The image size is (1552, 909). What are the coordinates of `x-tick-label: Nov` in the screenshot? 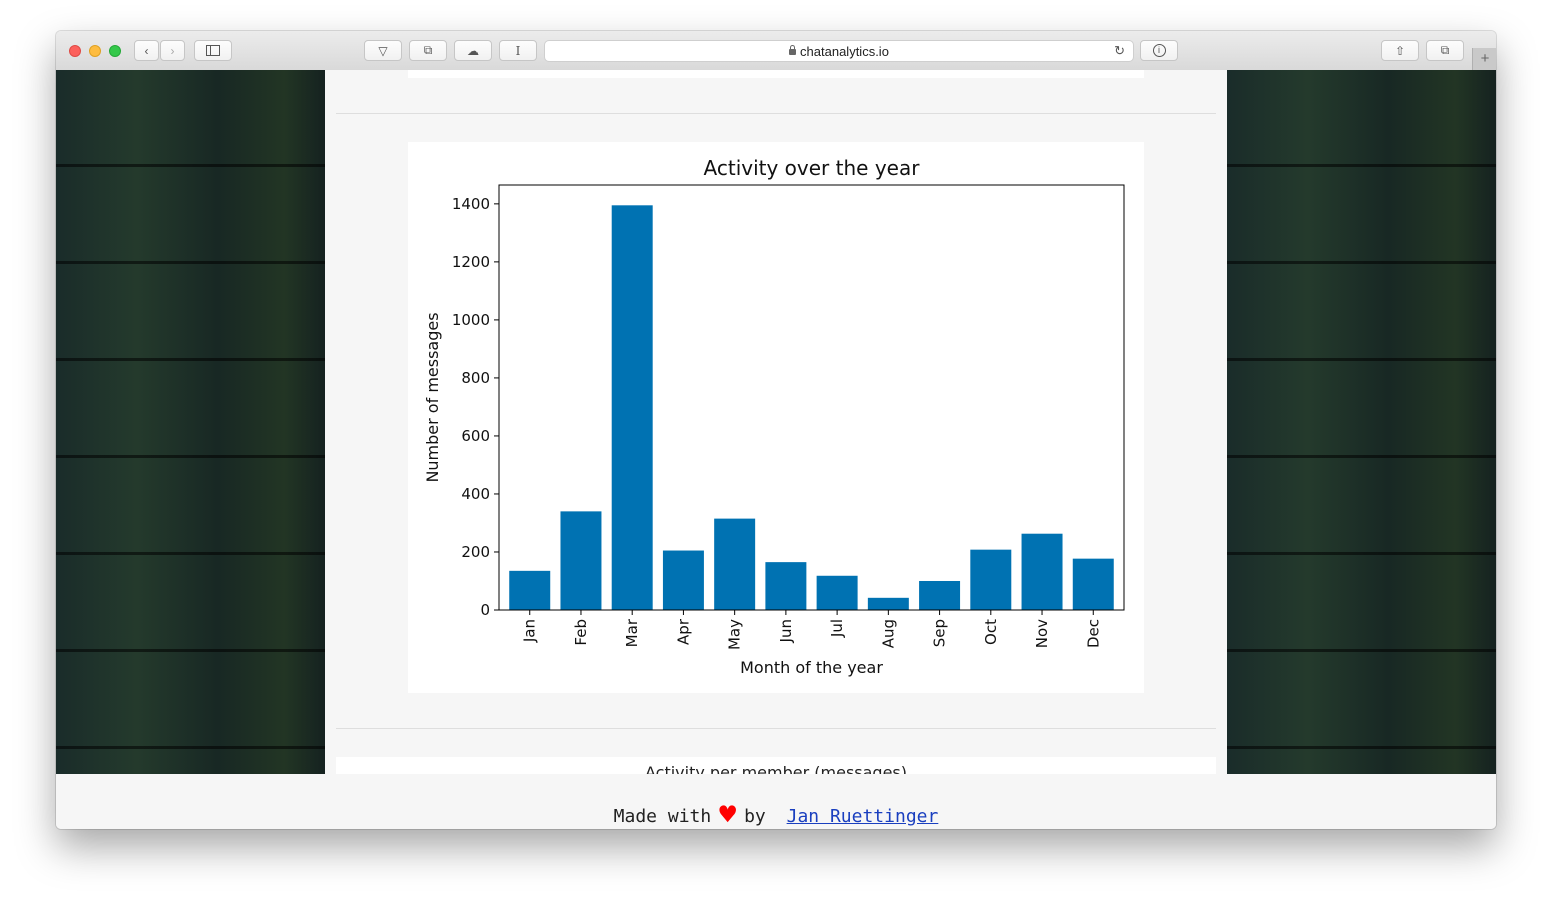 It's located at (1042, 633).